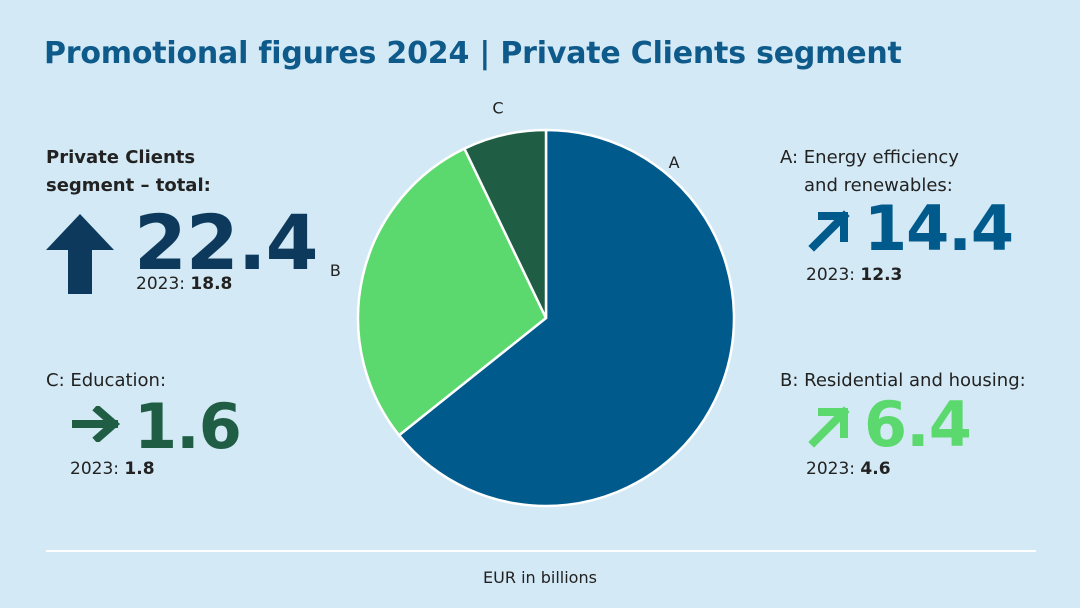  I want to click on footer-unit-note: EUR in billions, so click(540, 577).